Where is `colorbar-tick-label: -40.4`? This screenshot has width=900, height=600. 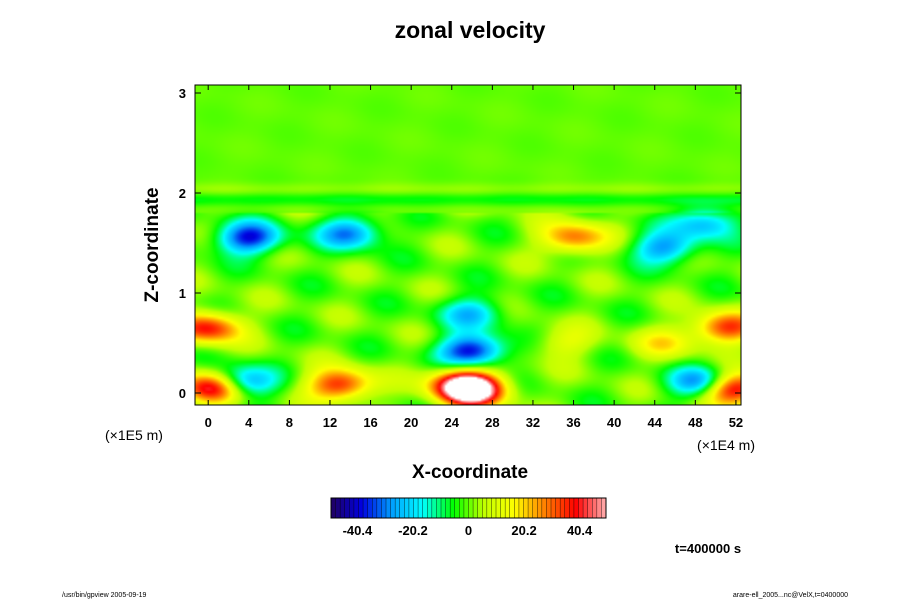 colorbar-tick-label: -40.4 is located at coordinates (358, 530).